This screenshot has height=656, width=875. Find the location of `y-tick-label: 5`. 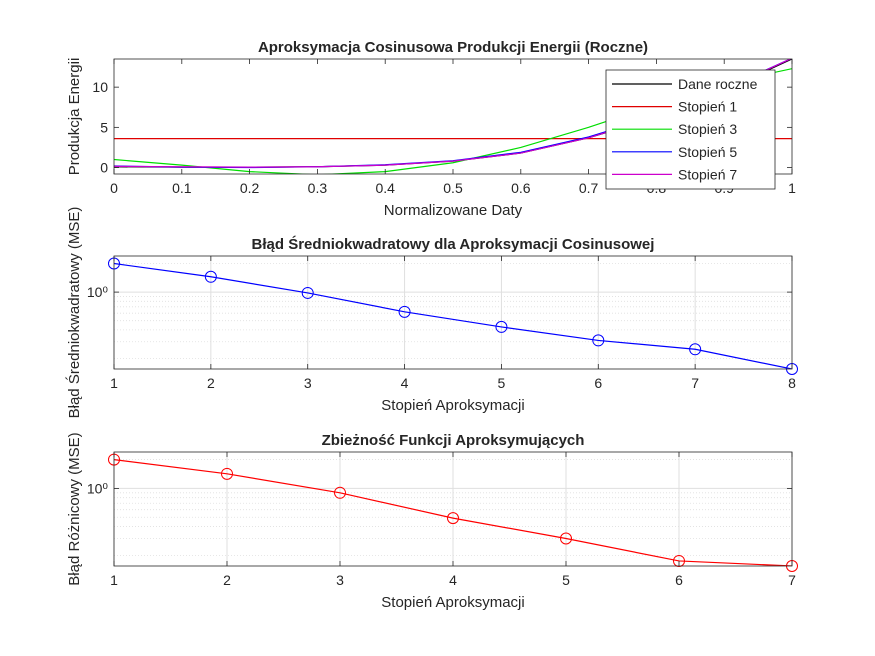

y-tick-label: 5 is located at coordinates (104, 127).